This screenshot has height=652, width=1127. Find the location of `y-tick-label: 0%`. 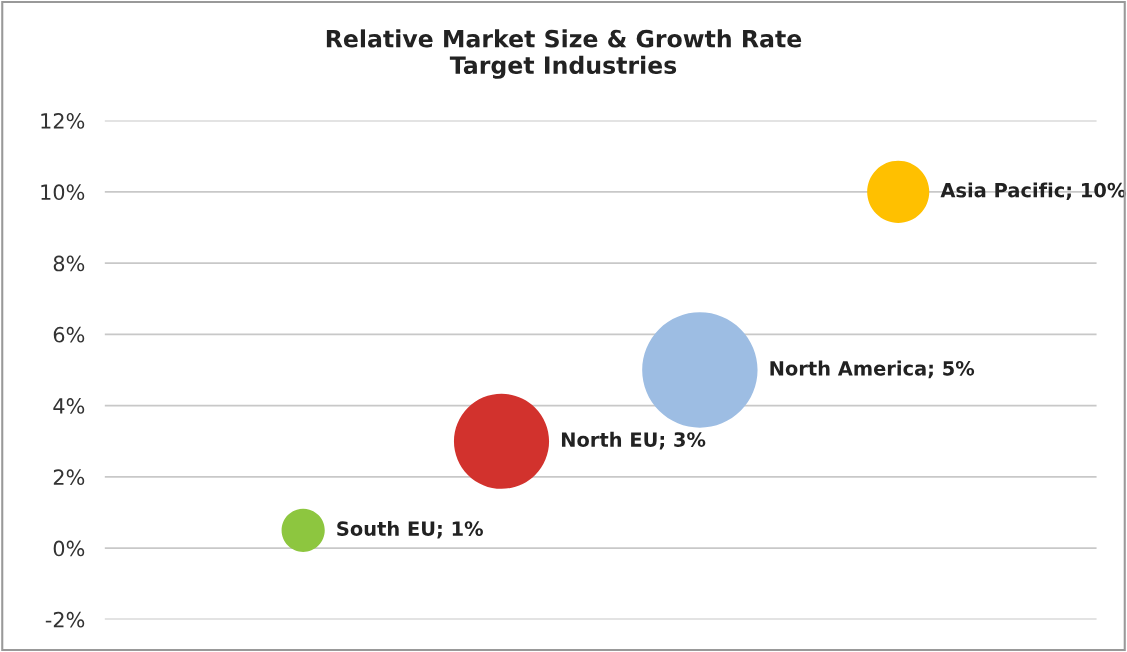

y-tick-label: 0% is located at coordinates (69, 548).